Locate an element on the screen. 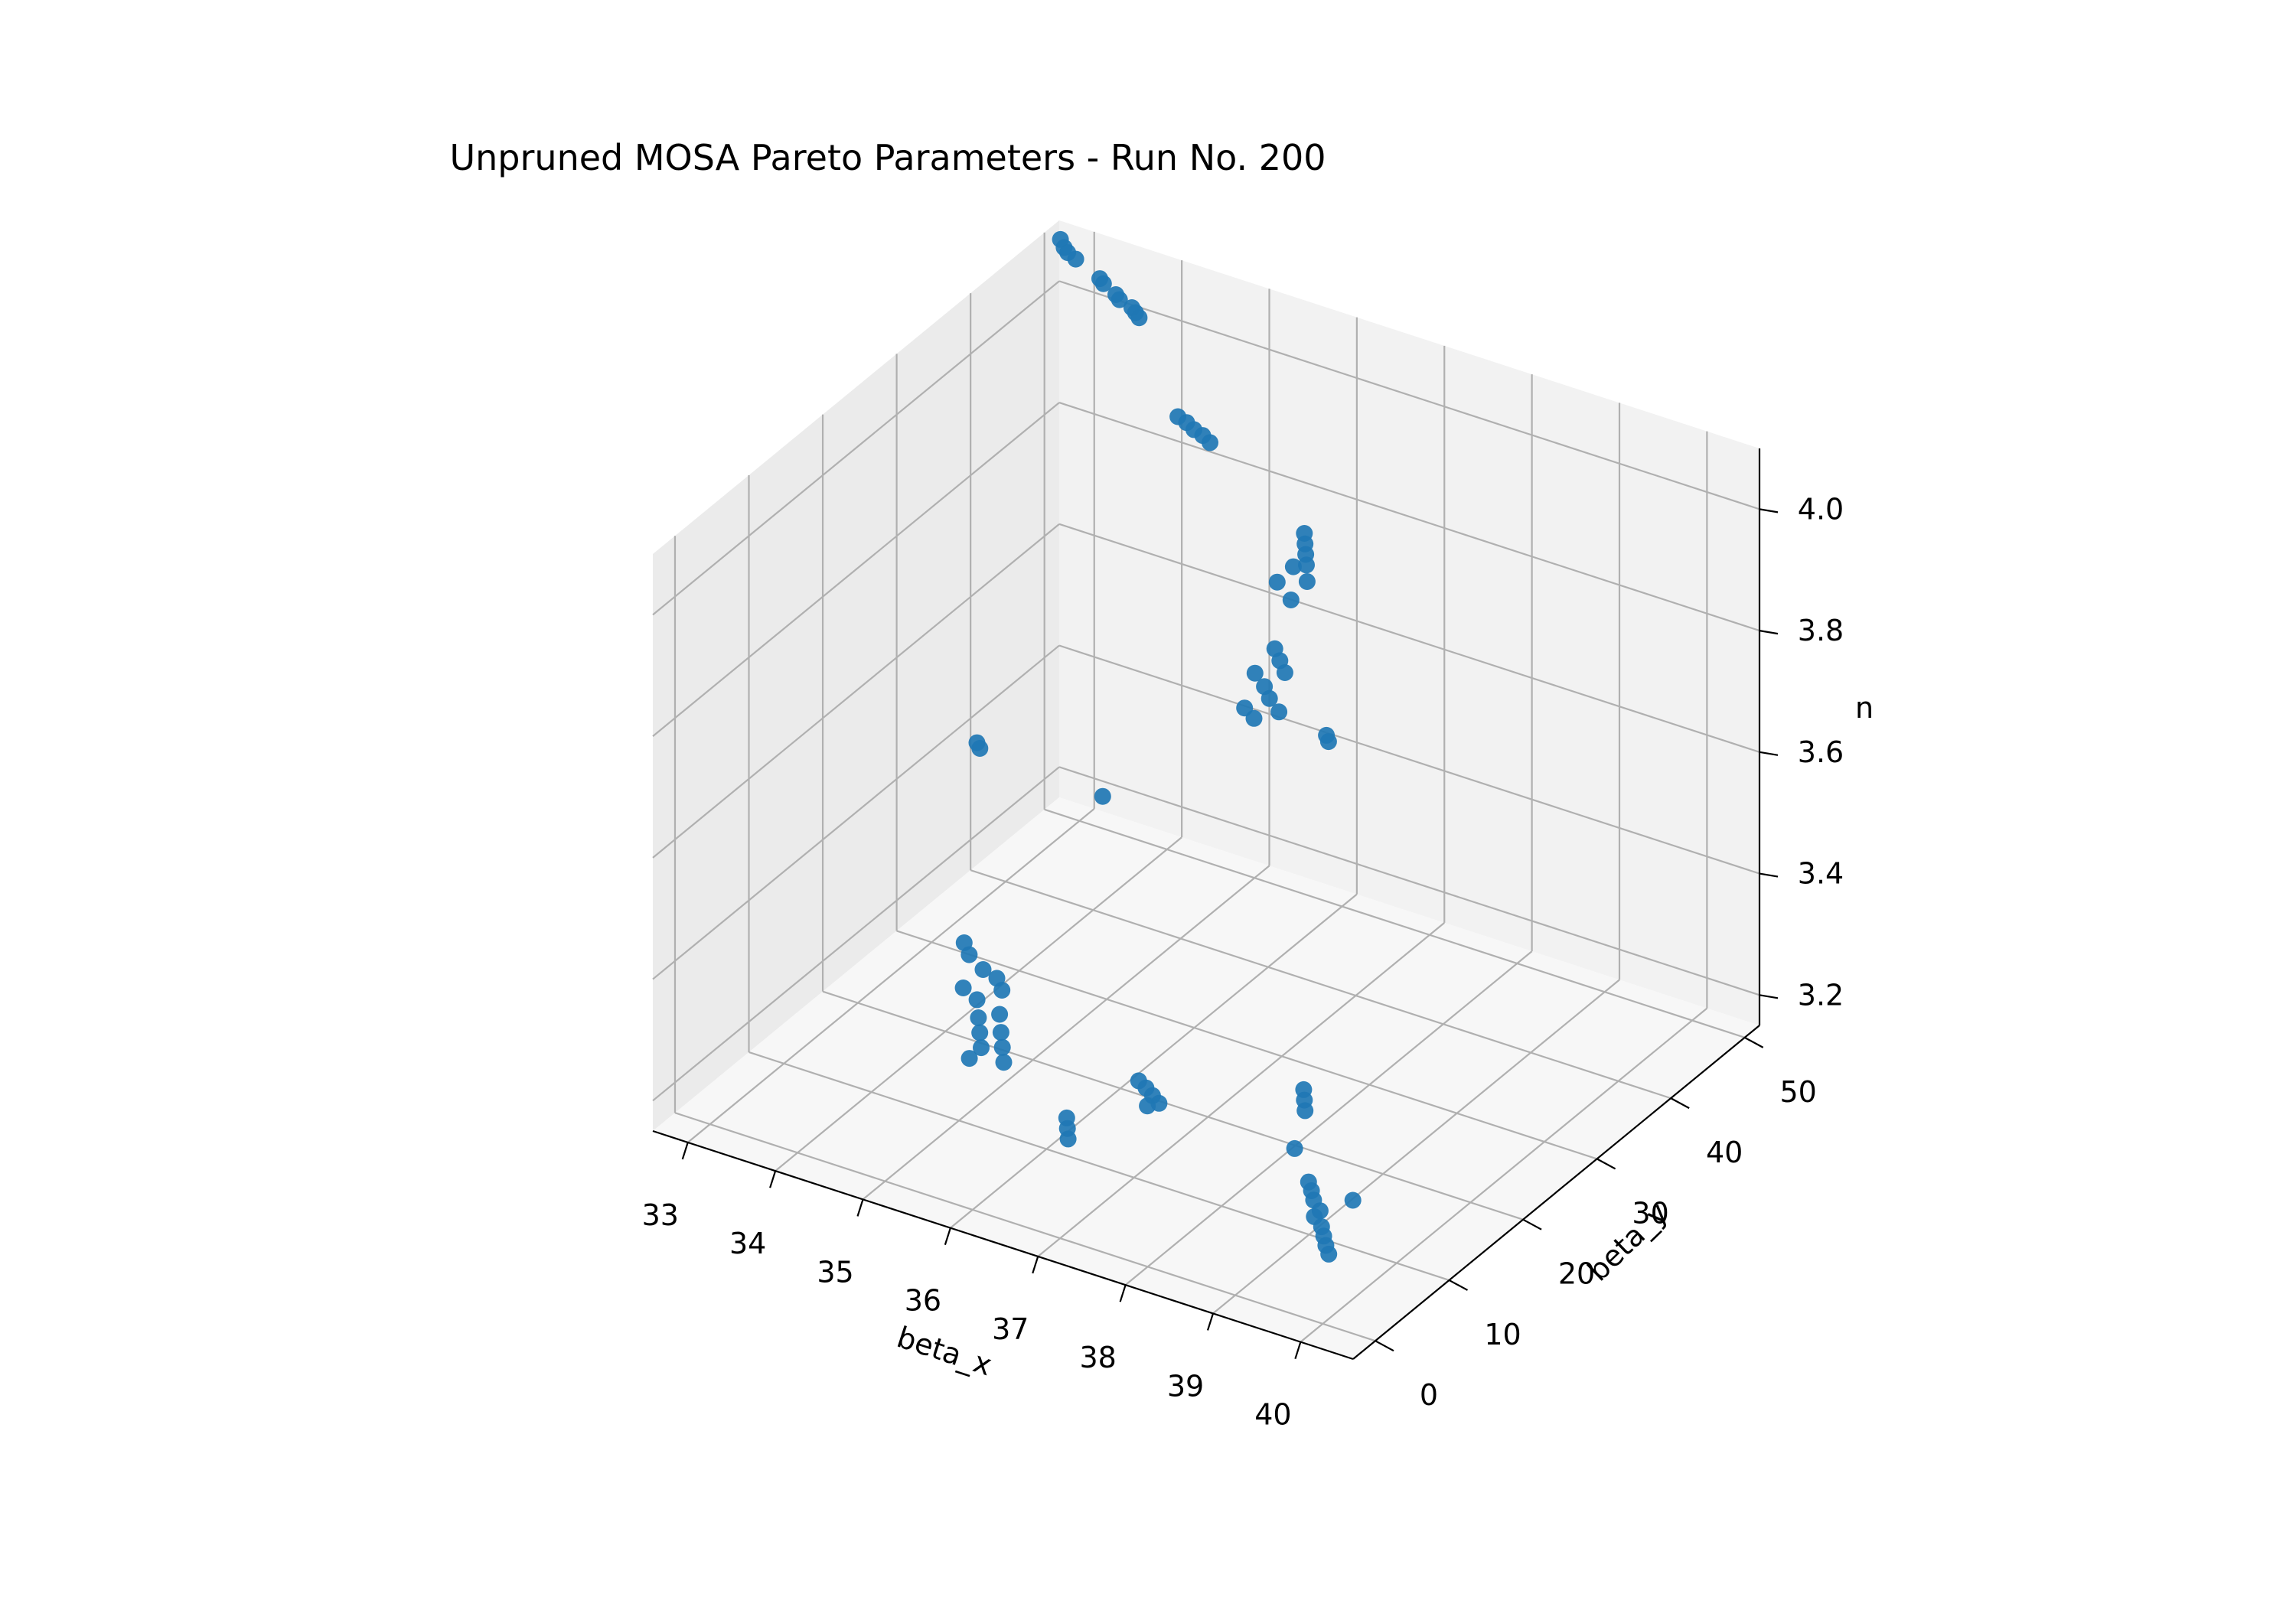 The width and height of the screenshot is (2296, 1607). y-tick-label: 20 is located at coordinates (1576, 1274).